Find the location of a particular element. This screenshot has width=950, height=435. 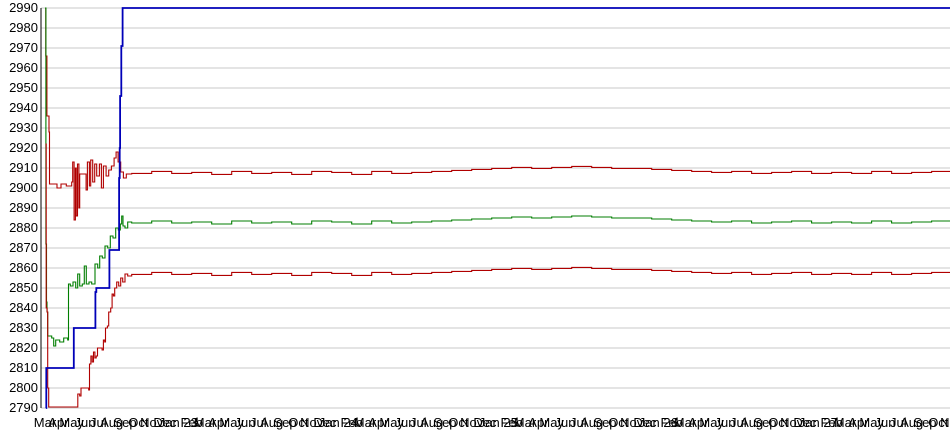

y-tick-label: 2890 is located at coordinates (23, 207).